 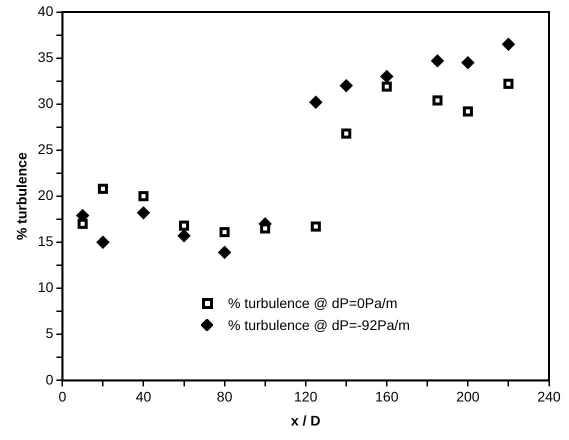 I want to click on y-tick-label: 20, so click(x=46, y=195).